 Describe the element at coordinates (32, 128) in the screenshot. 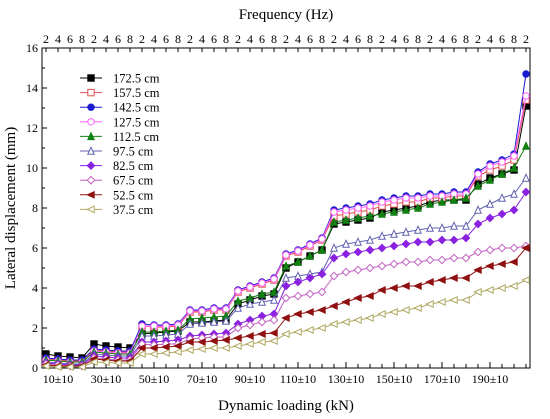

I see `y-tick-label: 12` at that location.